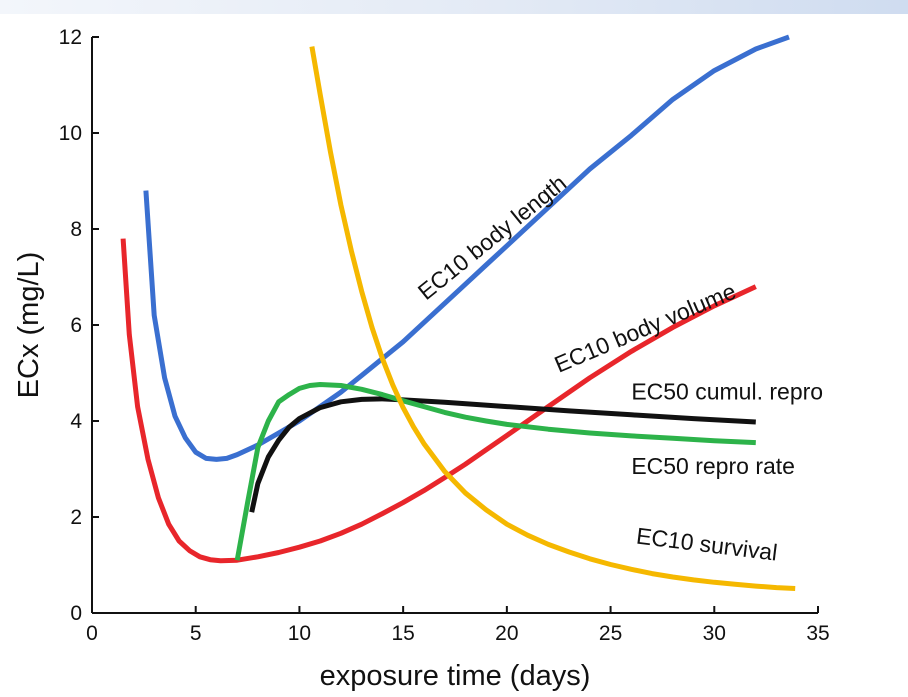 This screenshot has width=908, height=697. I want to click on x-tick-label: 25, so click(610, 633).